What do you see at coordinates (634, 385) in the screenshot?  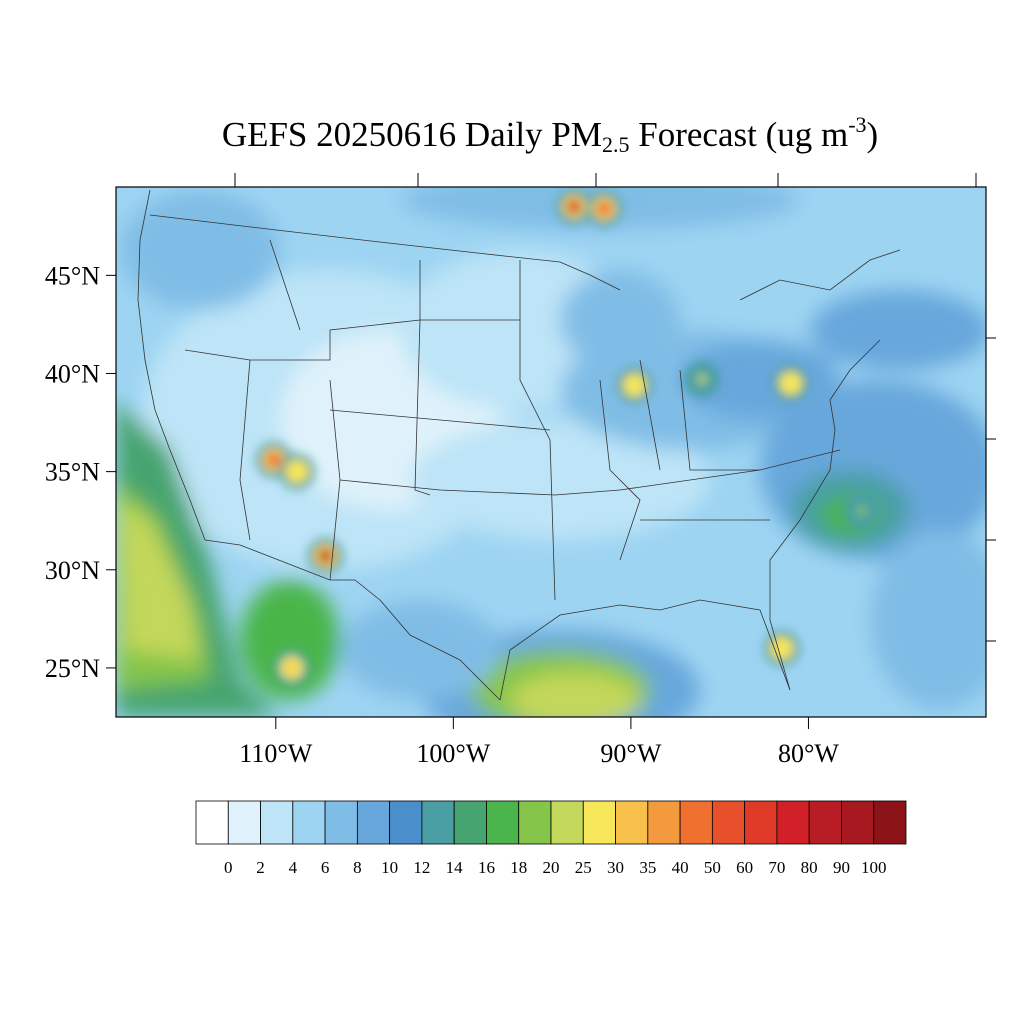 I see `hotspot-chicago` at bounding box center [634, 385].